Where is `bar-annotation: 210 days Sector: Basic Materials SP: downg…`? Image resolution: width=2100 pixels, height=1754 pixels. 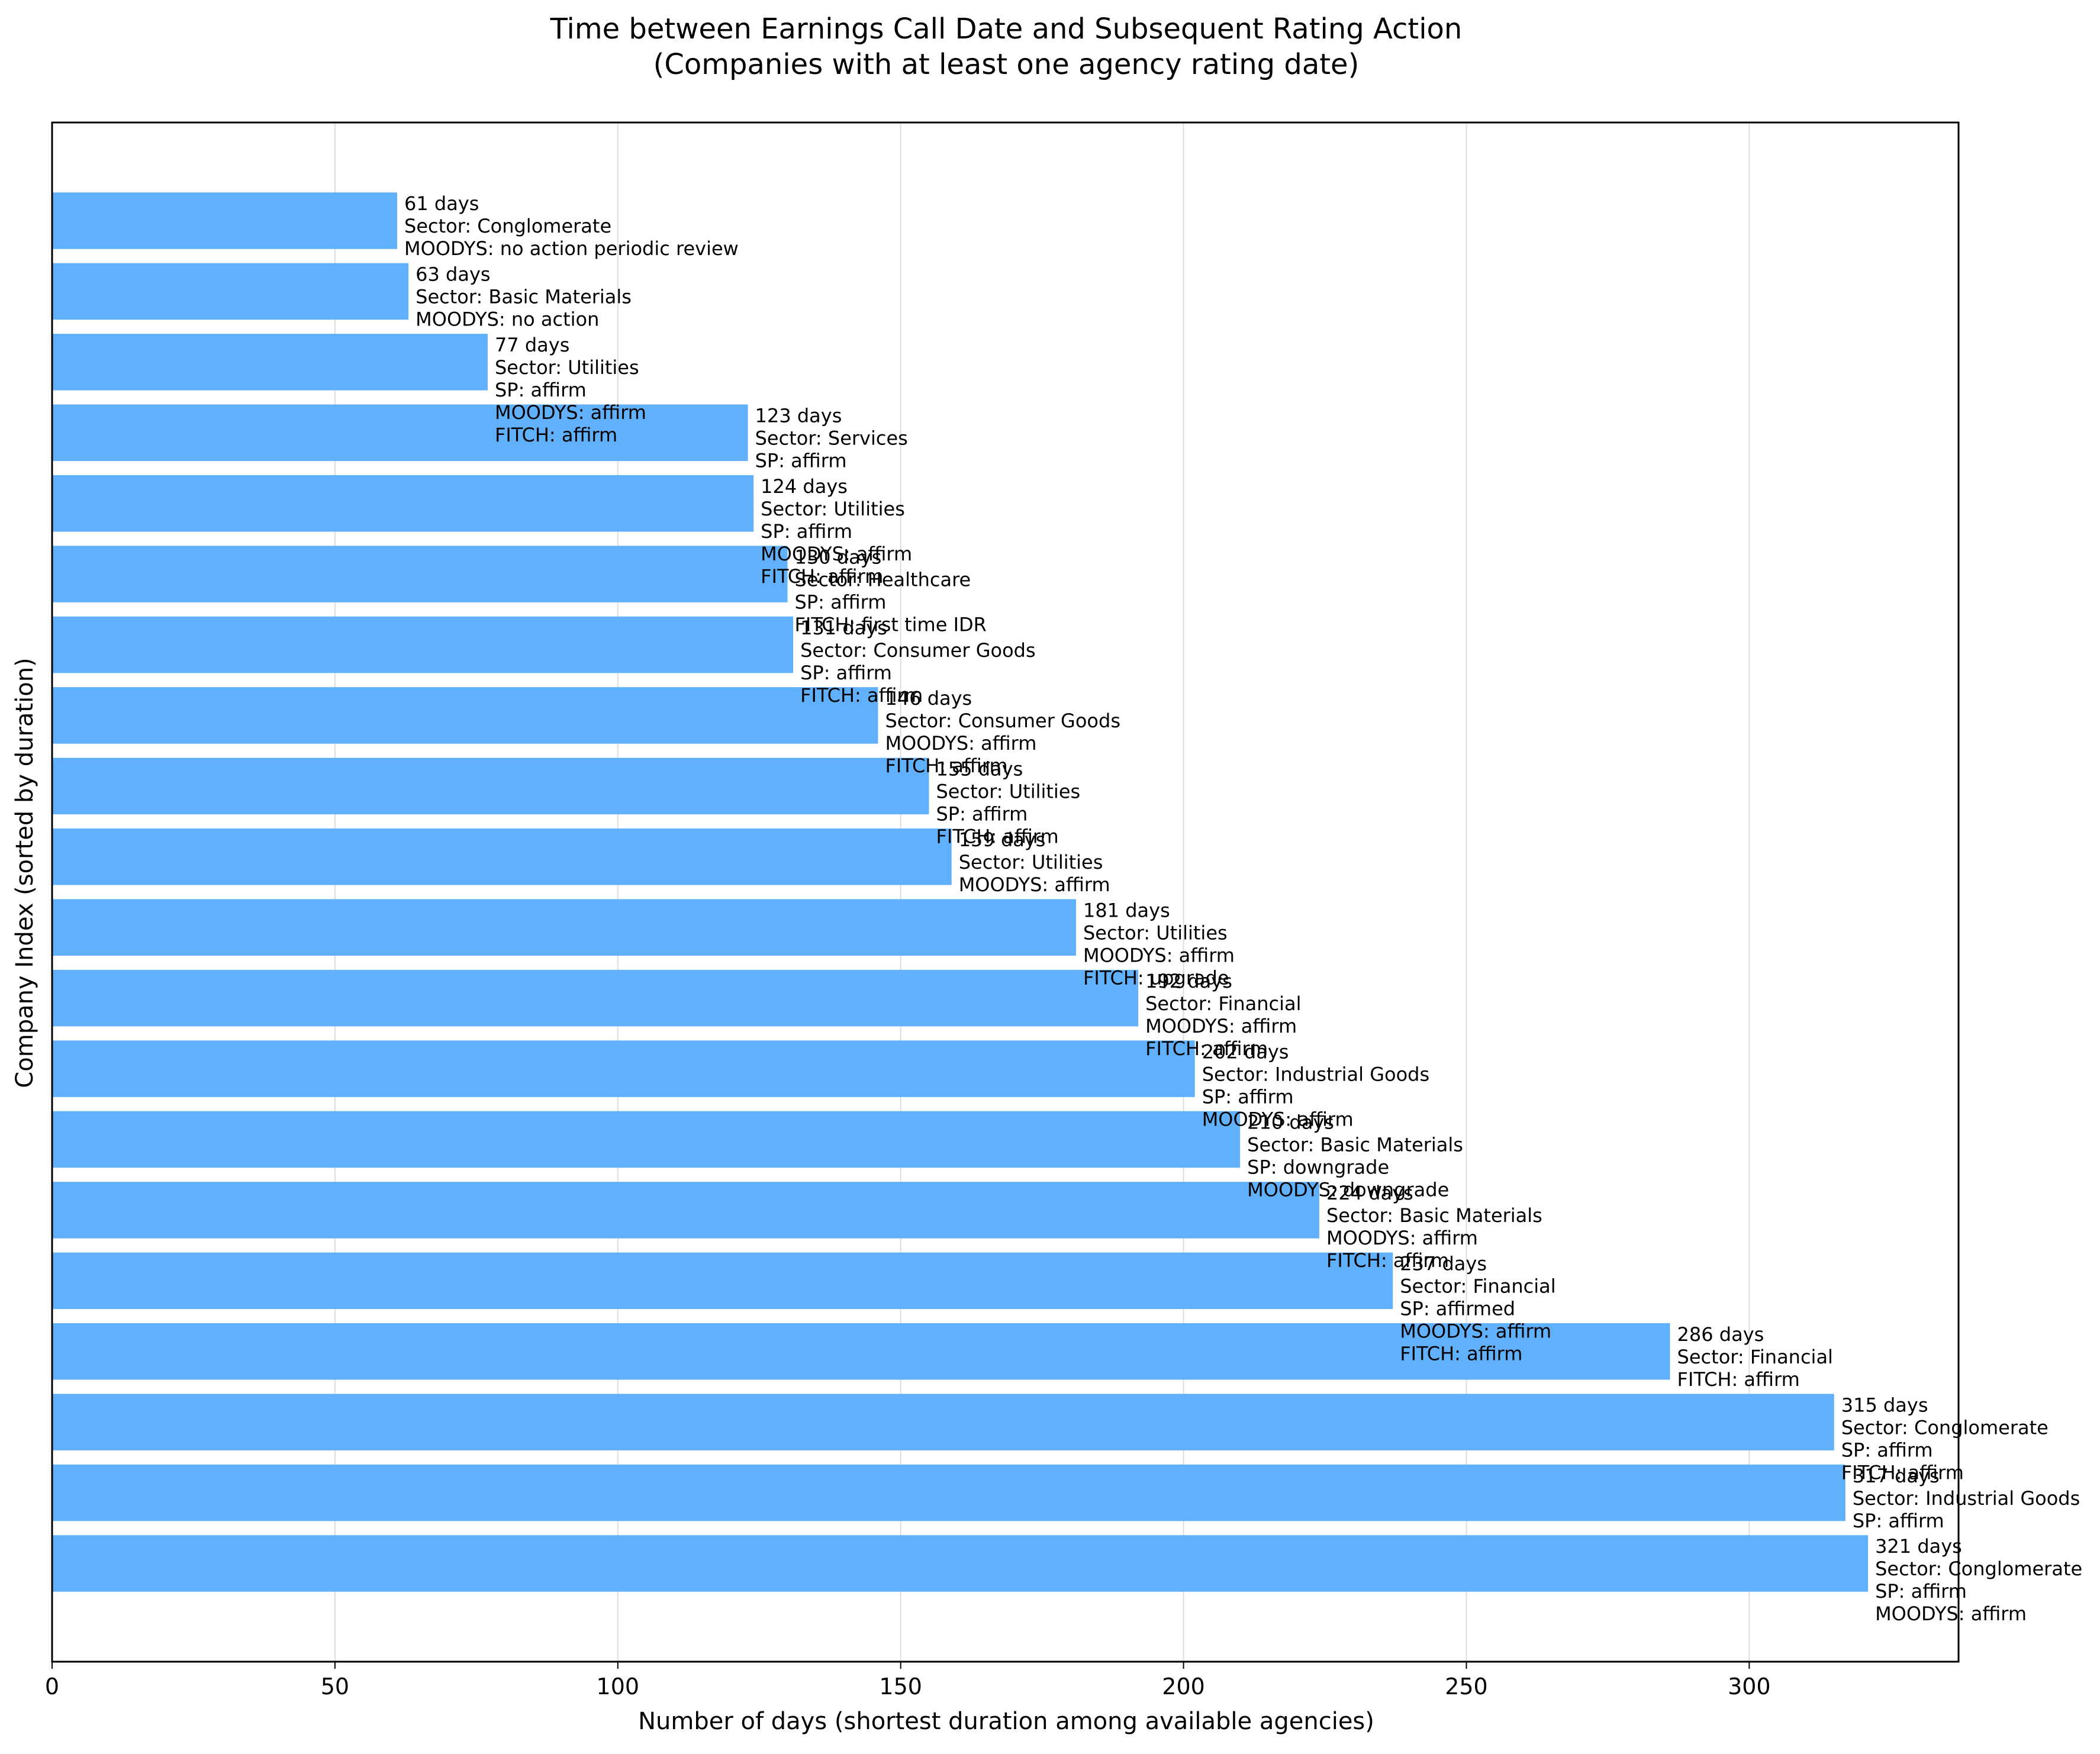
bar-annotation: 210 days Sector: Basic Materials SP: downg… is located at coordinates (1355, 1156).